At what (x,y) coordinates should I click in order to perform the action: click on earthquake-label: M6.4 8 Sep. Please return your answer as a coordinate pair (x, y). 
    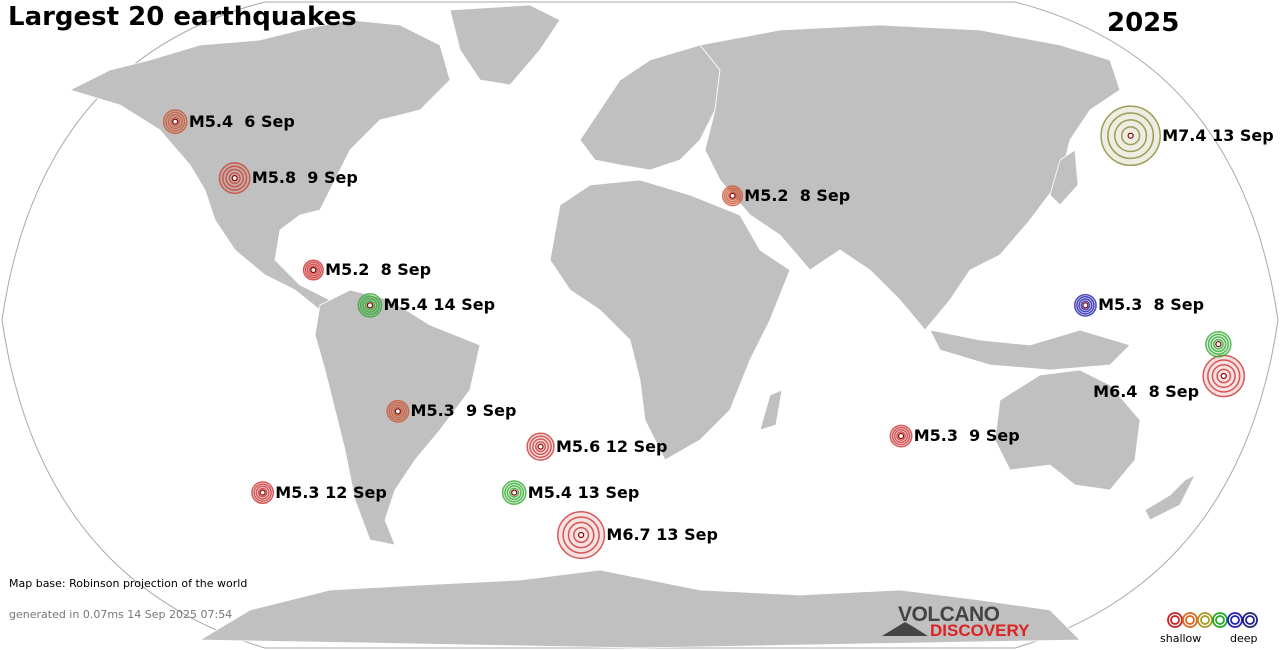
    Looking at the image, I should click on (1146, 391).